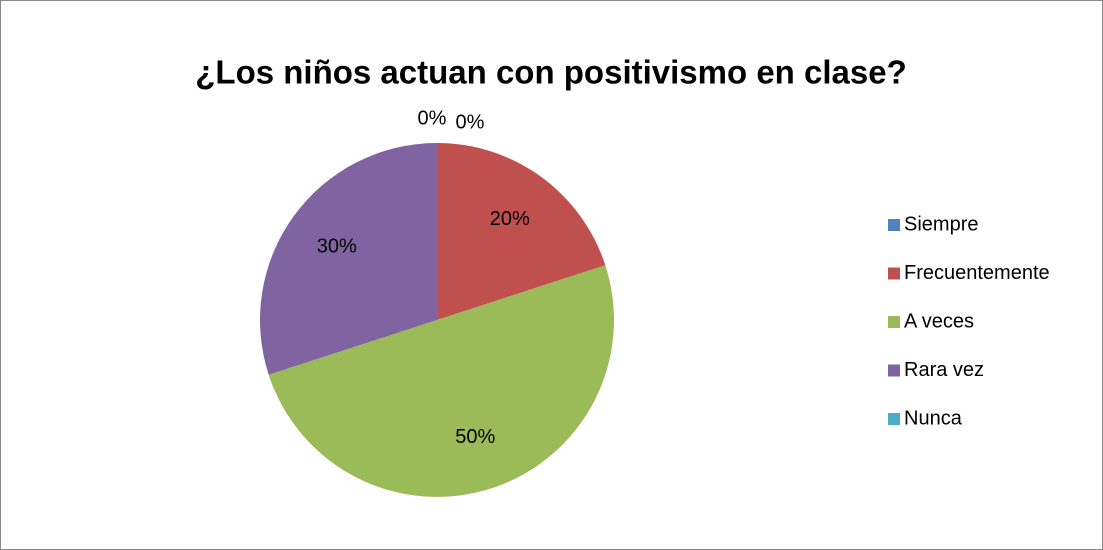 This screenshot has width=1103, height=550. I want to click on data-label: 50%, so click(475, 437).